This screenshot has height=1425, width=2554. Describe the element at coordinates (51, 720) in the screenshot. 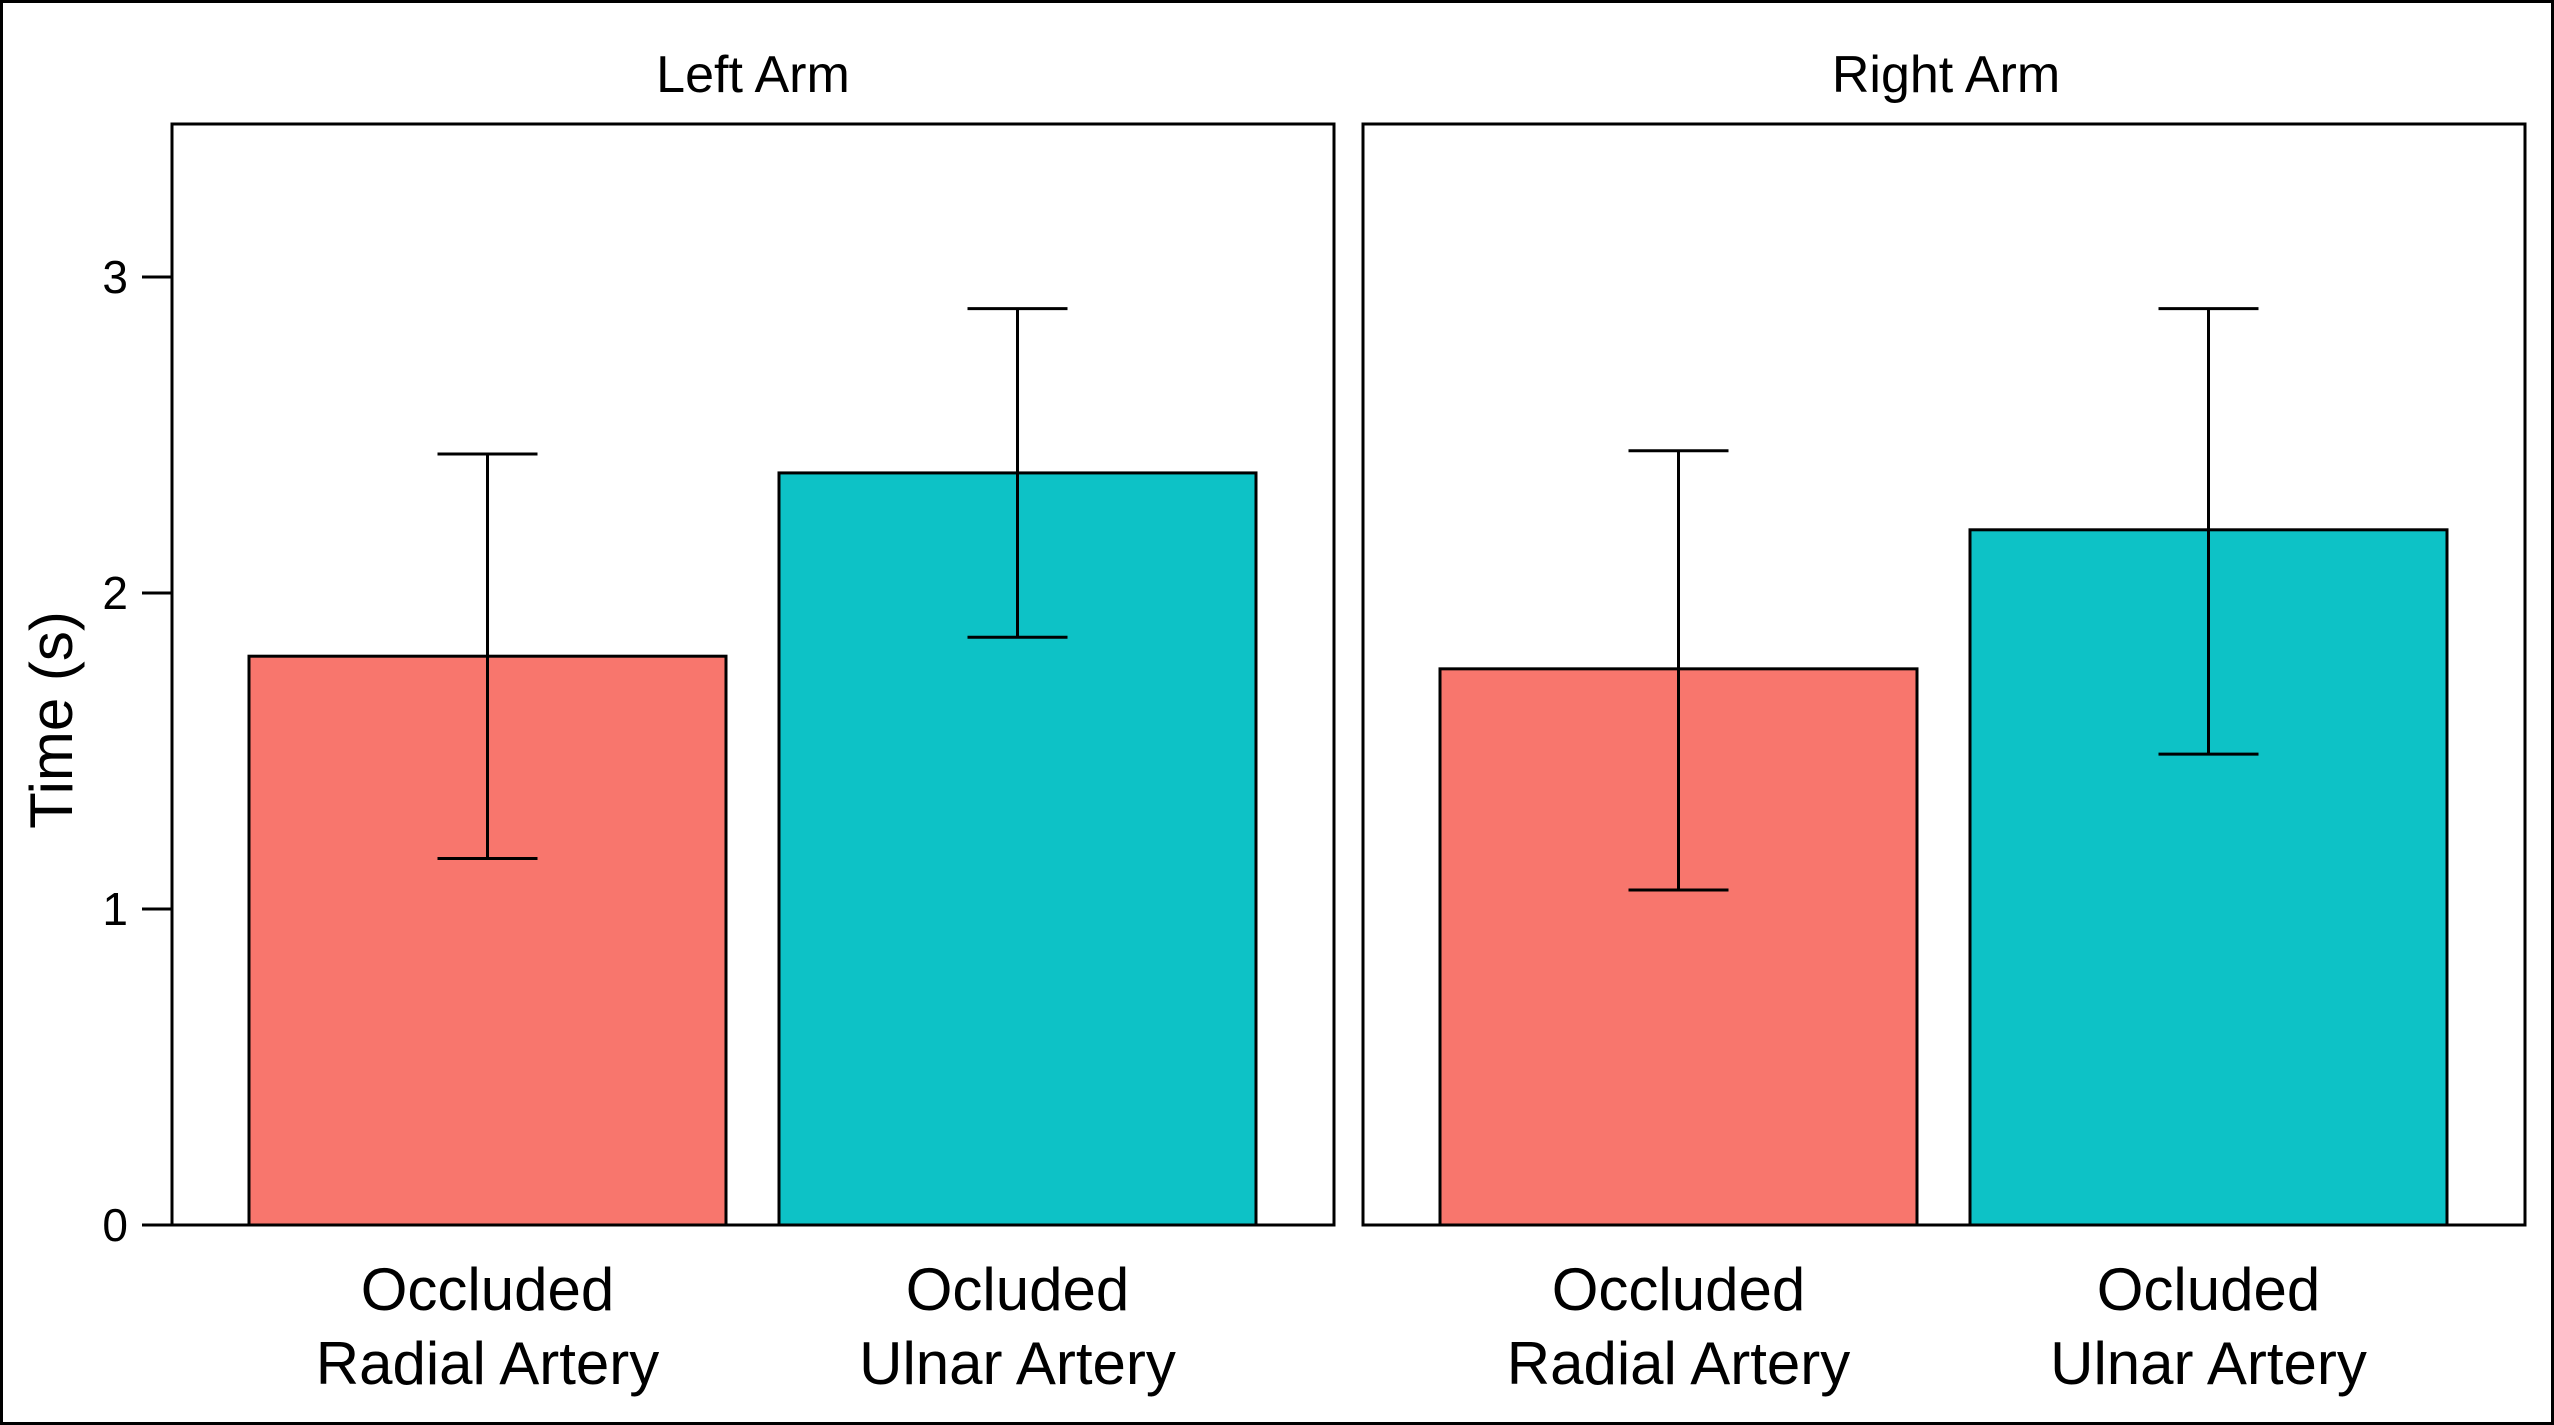

I see `y-axis-title: Time (s)` at that location.